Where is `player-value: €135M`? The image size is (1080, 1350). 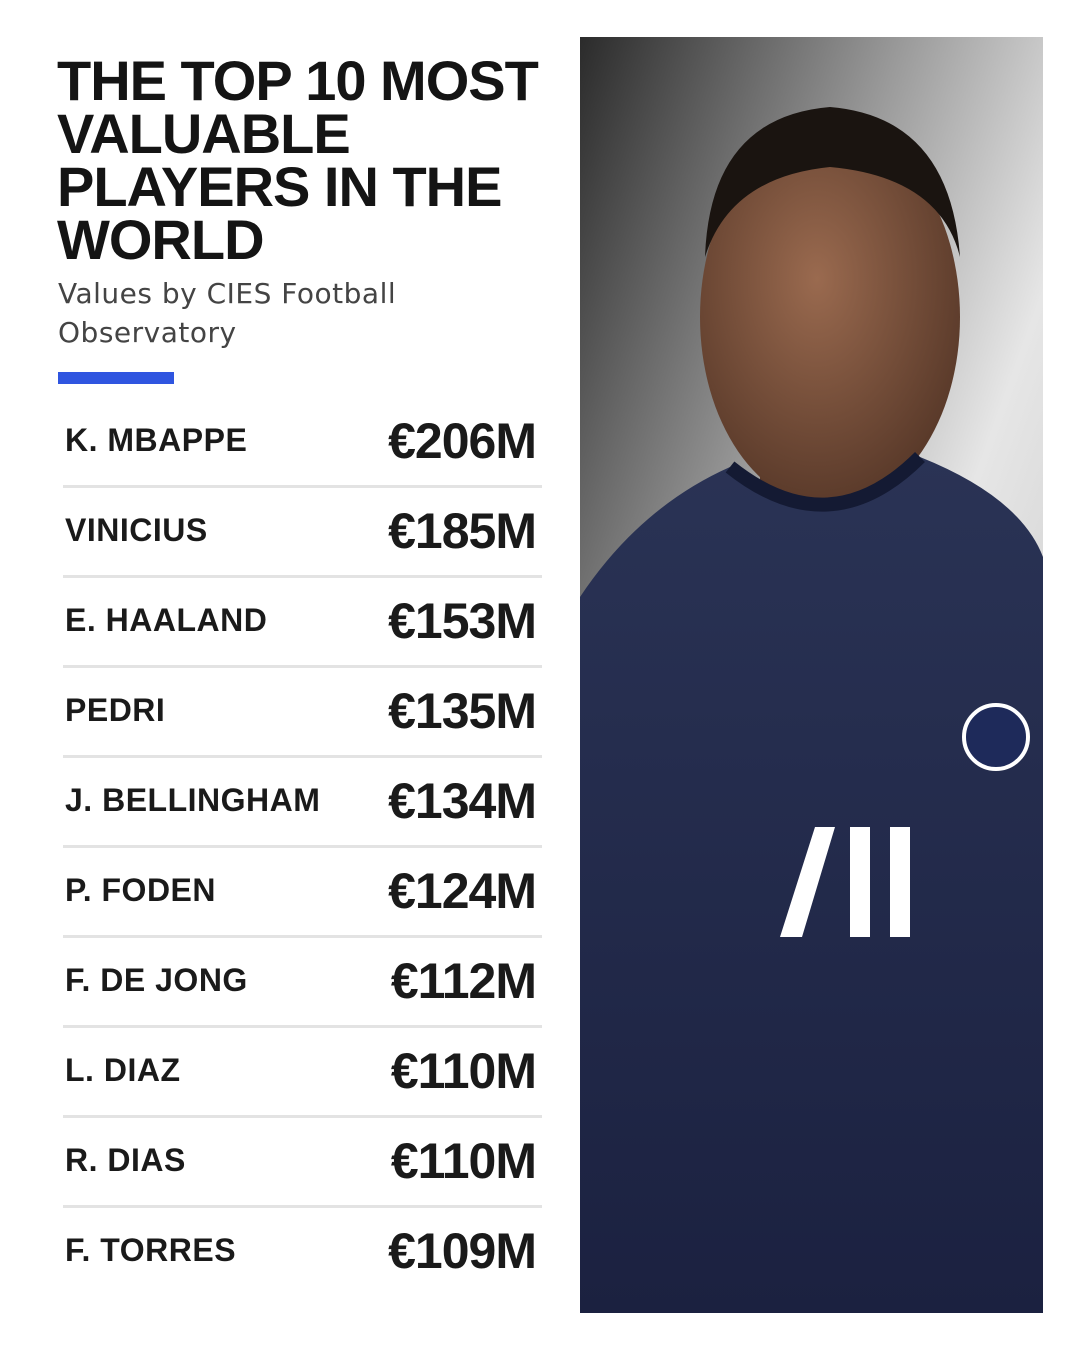
player-value: €135M is located at coordinates (462, 711).